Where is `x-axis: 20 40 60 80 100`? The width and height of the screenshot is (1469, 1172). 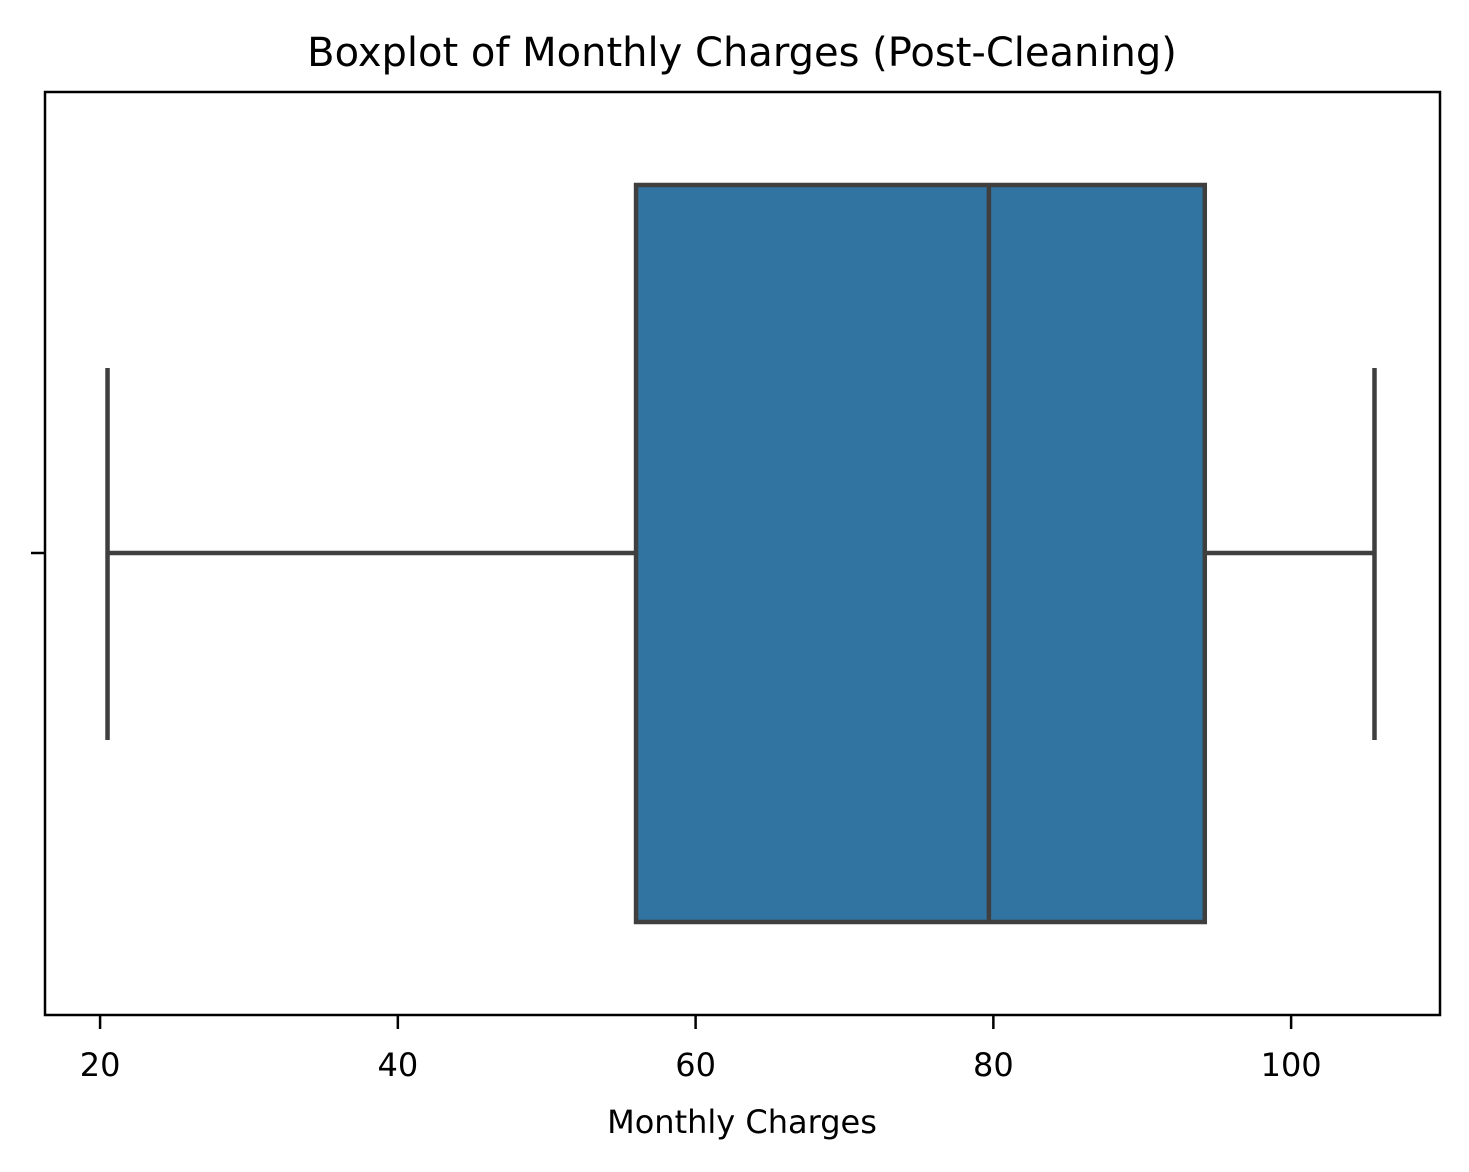
x-axis: 20 40 60 80 100 is located at coordinates (701, 1049).